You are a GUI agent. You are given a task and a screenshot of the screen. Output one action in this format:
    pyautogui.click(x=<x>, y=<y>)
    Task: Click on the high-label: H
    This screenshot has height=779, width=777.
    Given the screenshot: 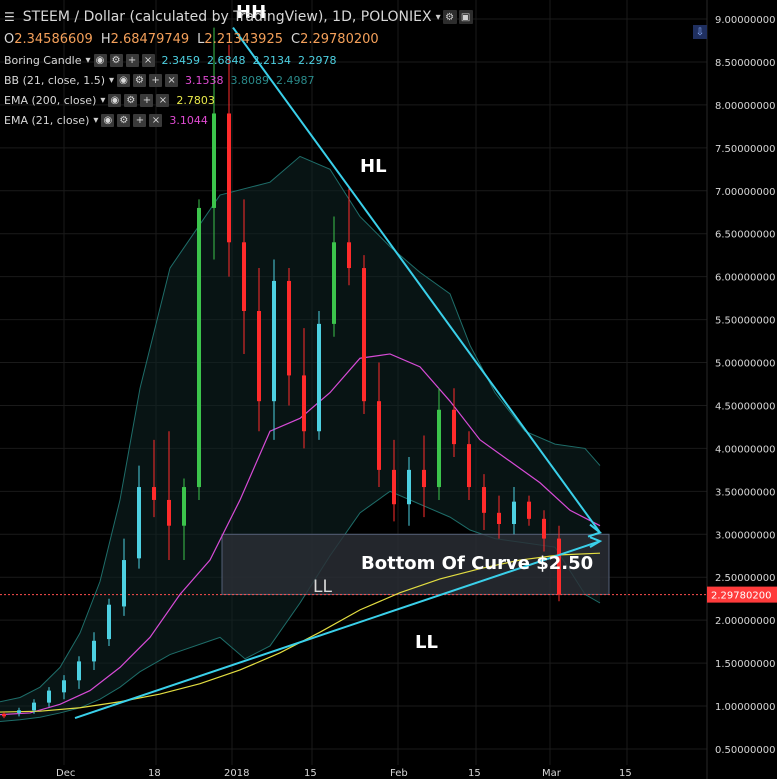 What is the action you would take?
    pyautogui.click(x=105, y=39)
    